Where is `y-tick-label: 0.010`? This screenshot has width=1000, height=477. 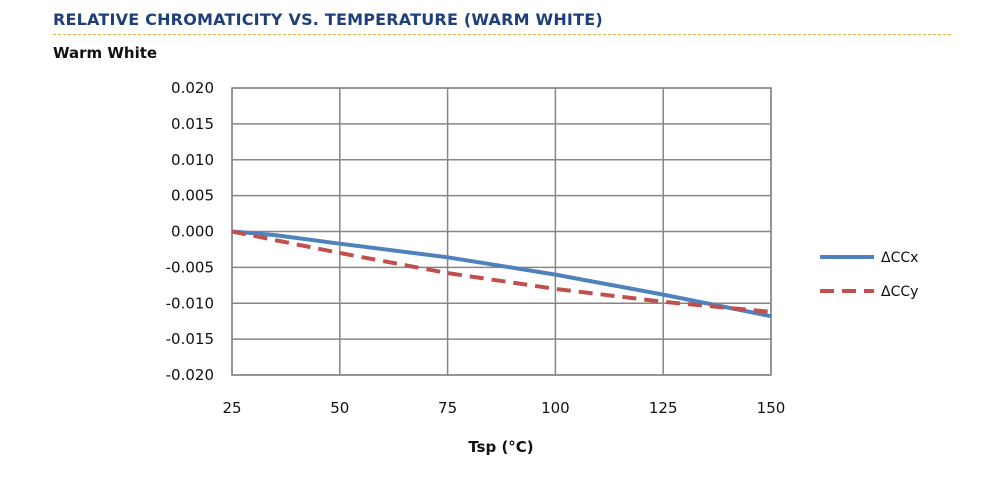 y-tick-label: 0.010 is located at coordinates (192, 160).